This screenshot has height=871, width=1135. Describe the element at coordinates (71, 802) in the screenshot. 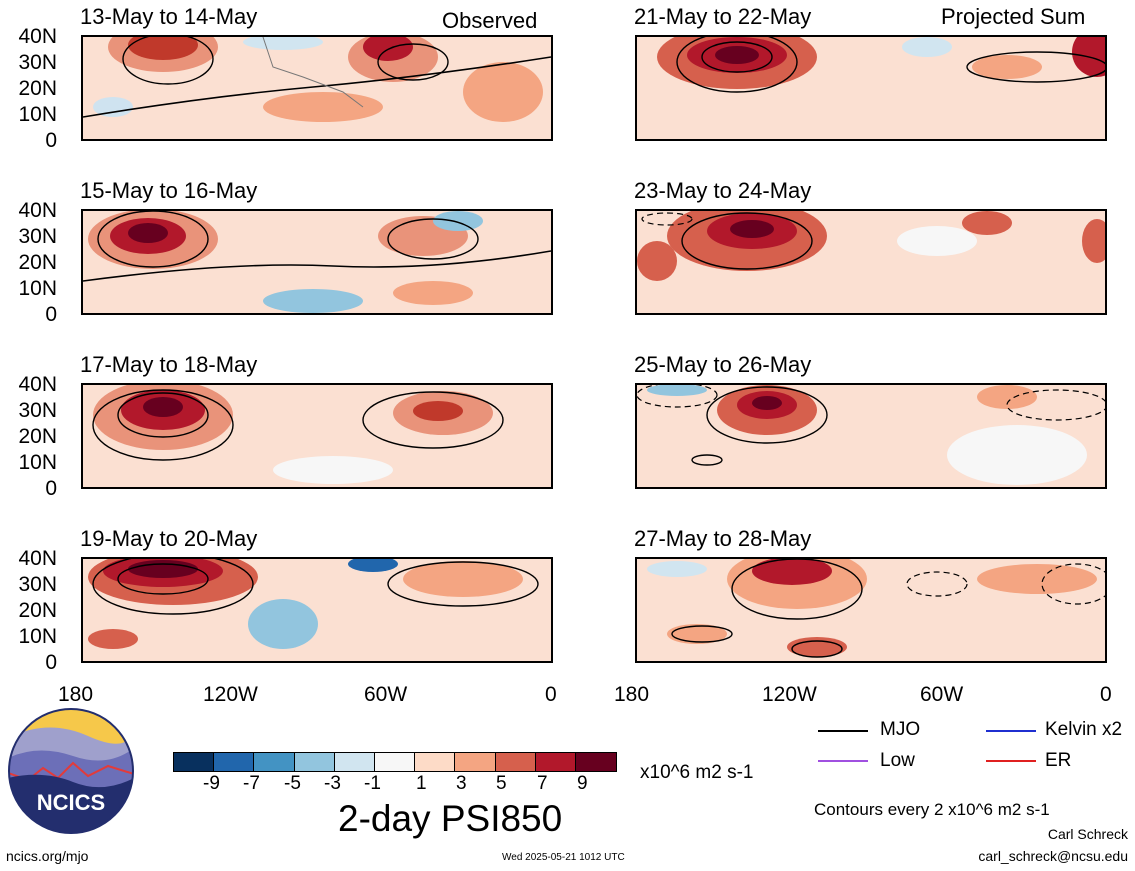

I see `logo-text: NCICS` at that location.